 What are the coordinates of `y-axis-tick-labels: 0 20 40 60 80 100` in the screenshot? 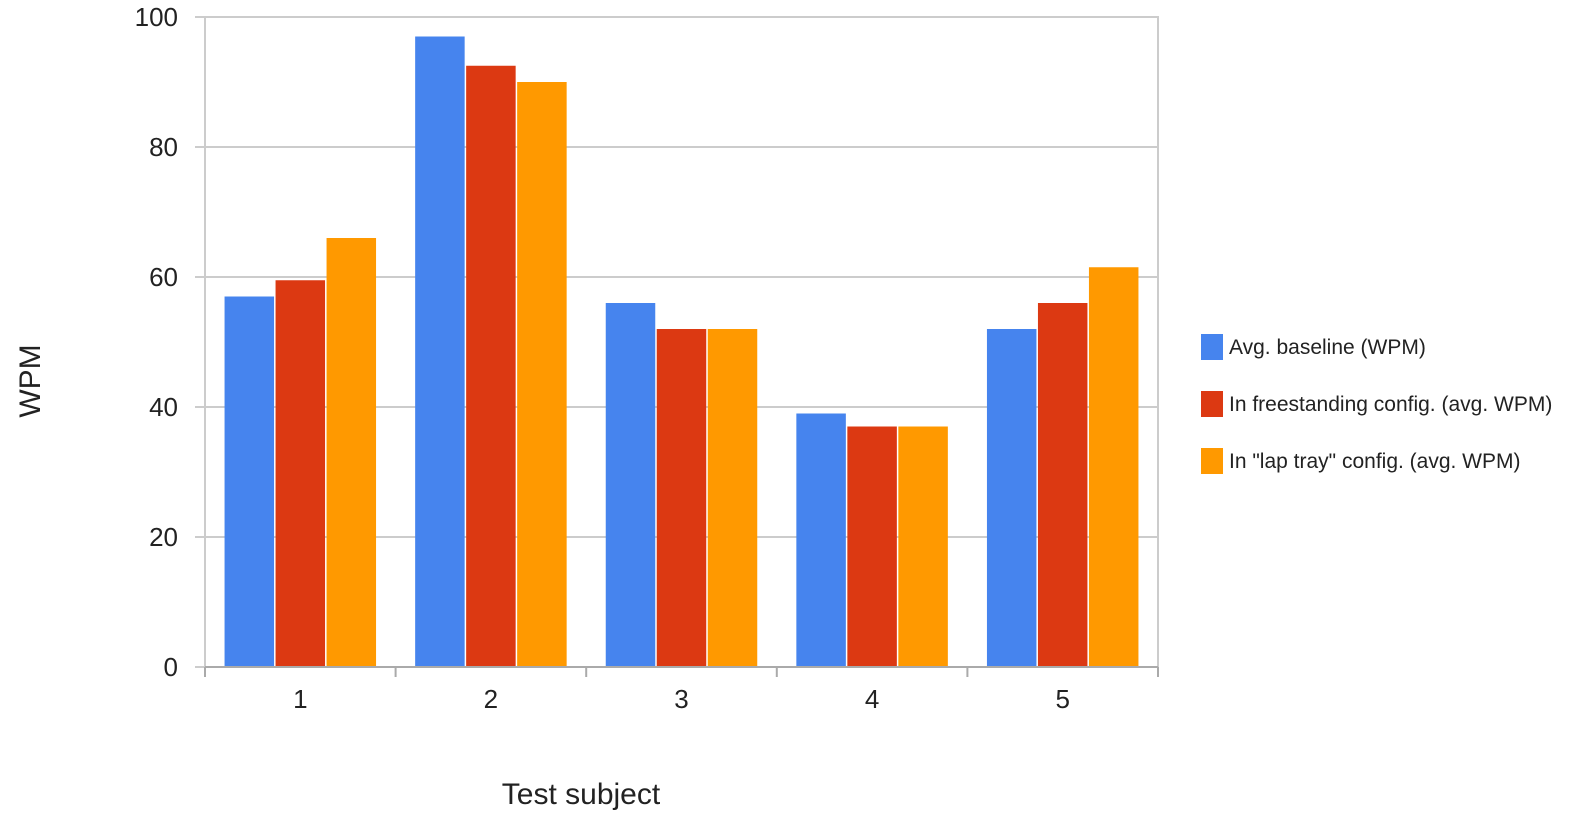 It's located at (156, 342).